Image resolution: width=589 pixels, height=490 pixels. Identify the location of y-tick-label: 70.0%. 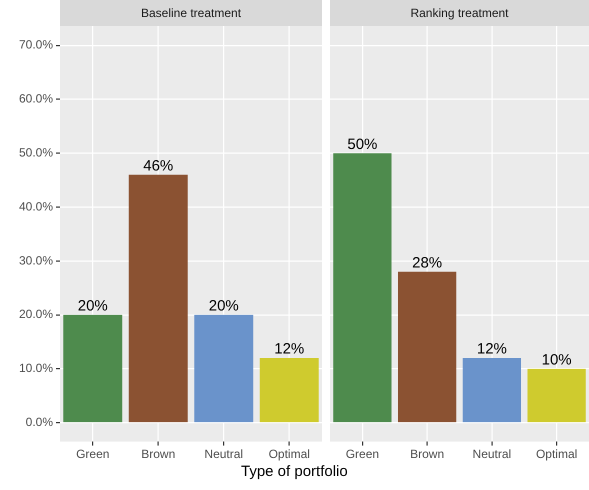
(36, 45).